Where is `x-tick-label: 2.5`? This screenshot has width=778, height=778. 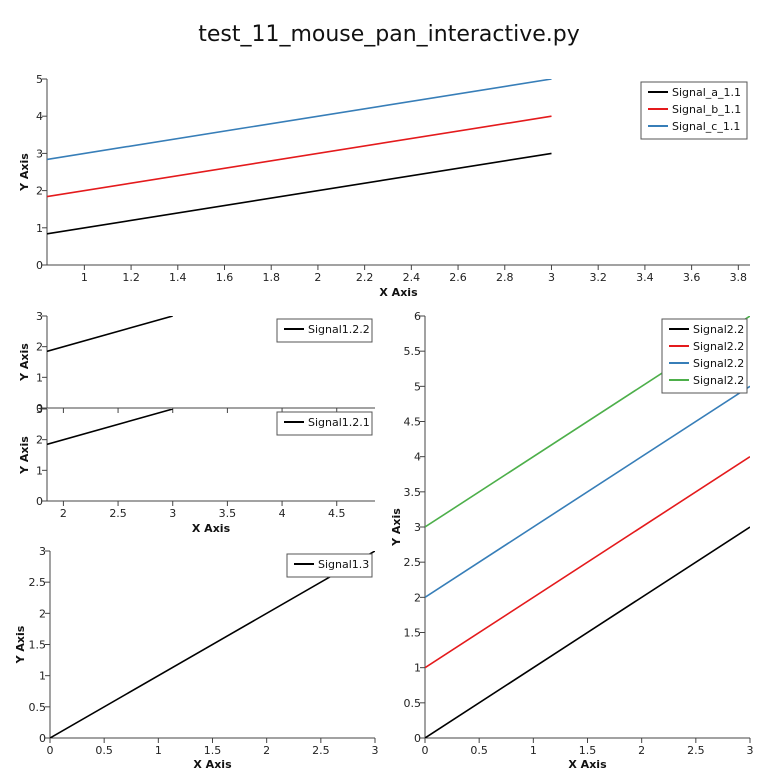 x-tick-label: 2.5 is located at coordinates (321, 750).